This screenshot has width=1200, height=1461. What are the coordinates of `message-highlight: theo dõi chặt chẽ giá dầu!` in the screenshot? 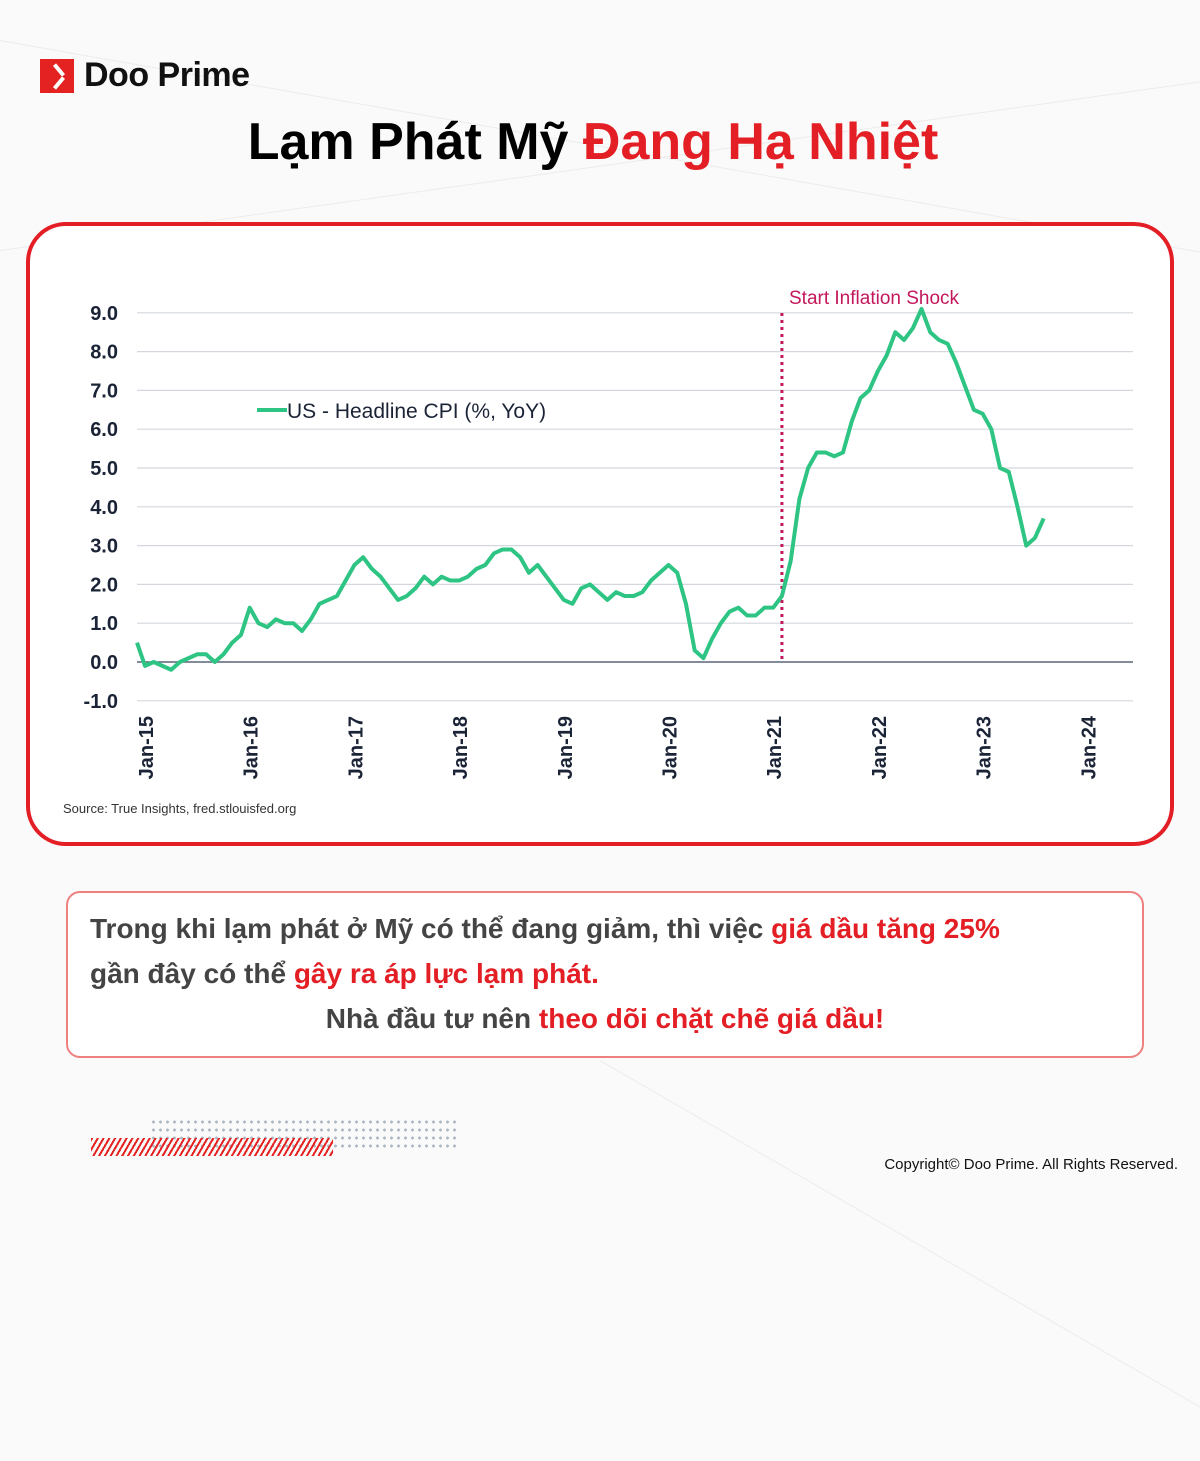 It's located at (711, 1018).